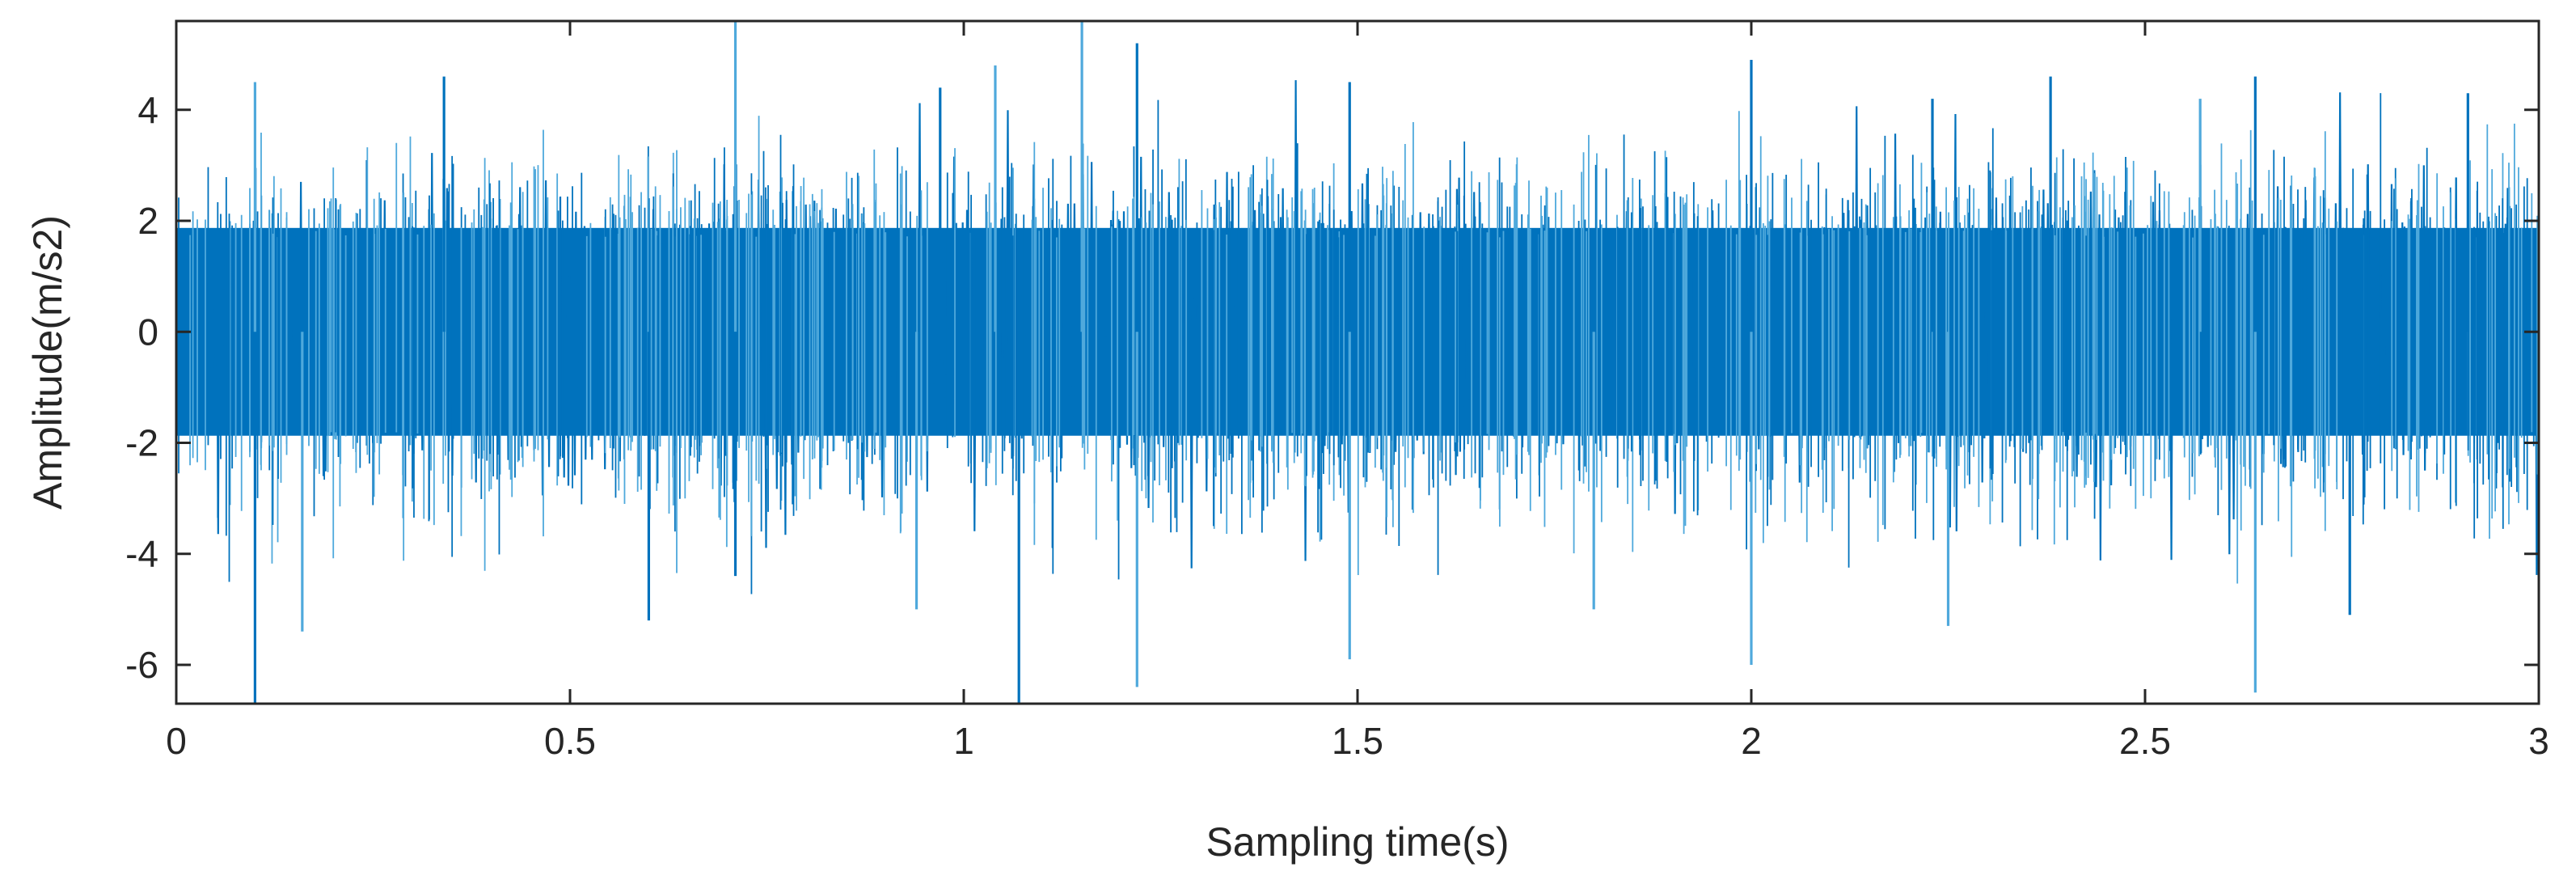 Image resolution: width=2576 pixels, height=880 pixels. I want to click on x-tick-label: 3, so click(2538, 741).